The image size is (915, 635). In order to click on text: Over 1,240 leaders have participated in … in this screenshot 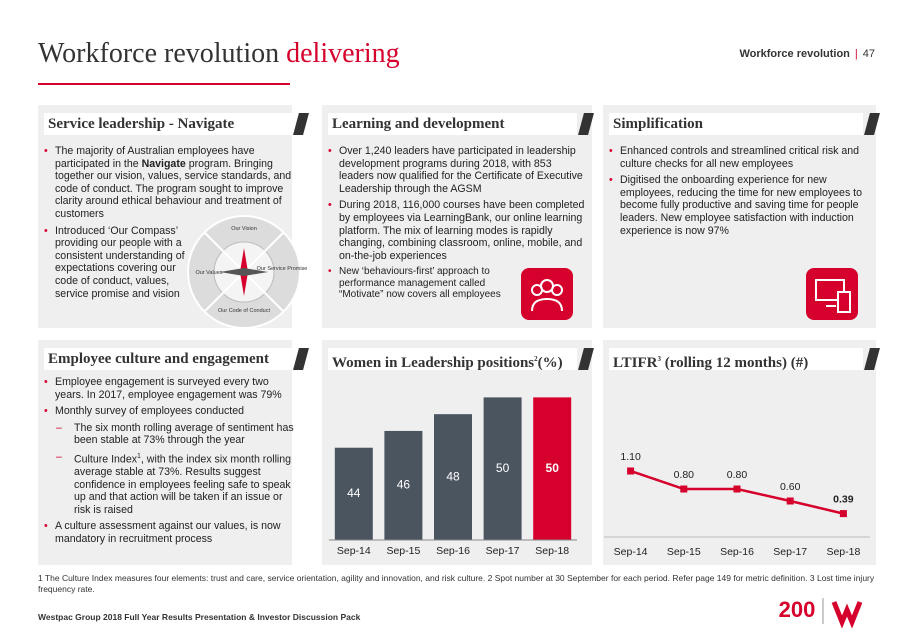, I will do `click(461, 170)`.